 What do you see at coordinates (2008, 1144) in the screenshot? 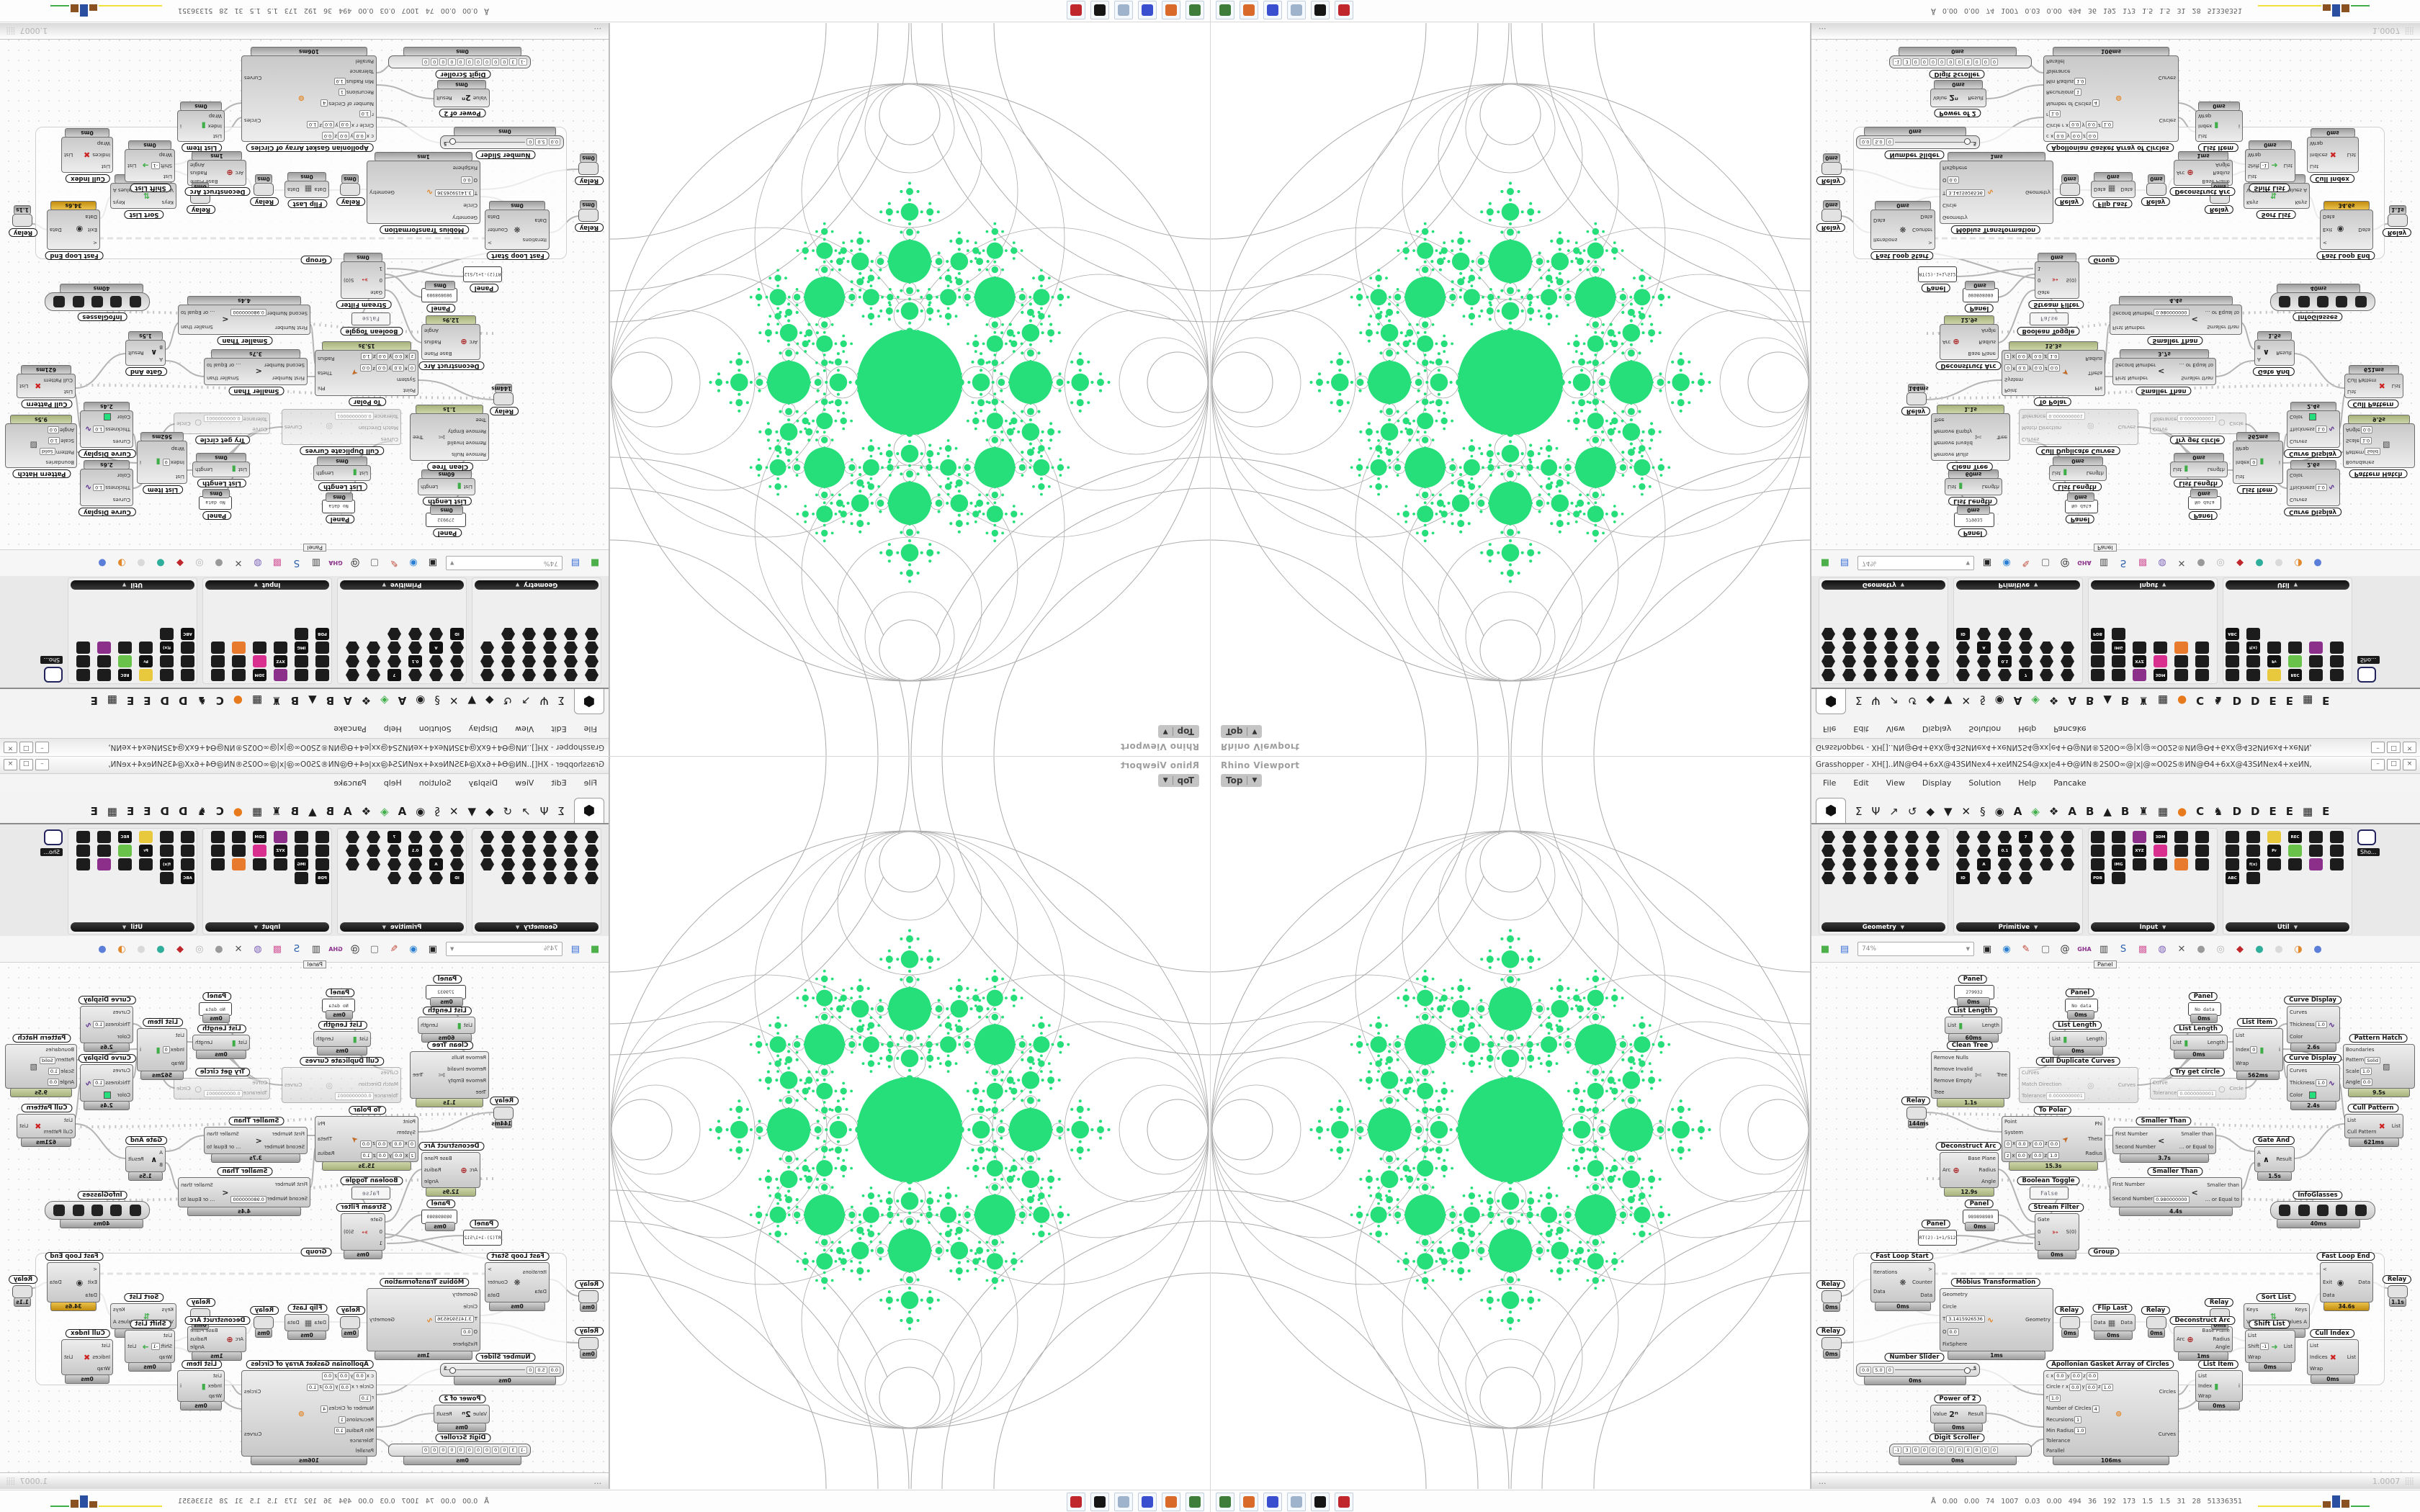
I see `value-box: 0` at bounding box center [2008, 1144].